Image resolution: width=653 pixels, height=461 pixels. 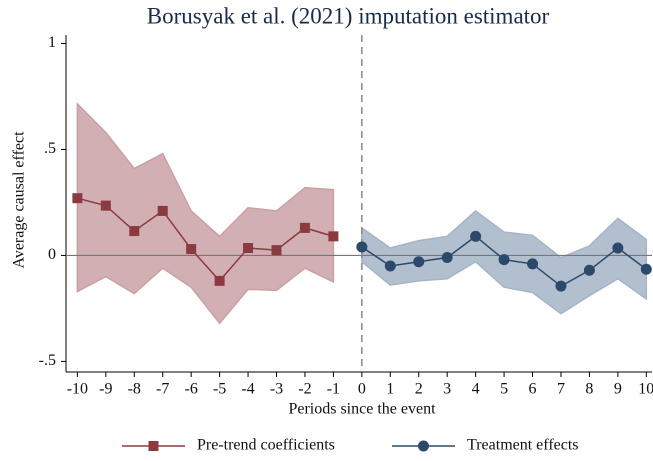 What do you see at coordinates (523, 445) in the screenshot?
I see `legend-label: Treatment effects` at bounding box center [523, 445].